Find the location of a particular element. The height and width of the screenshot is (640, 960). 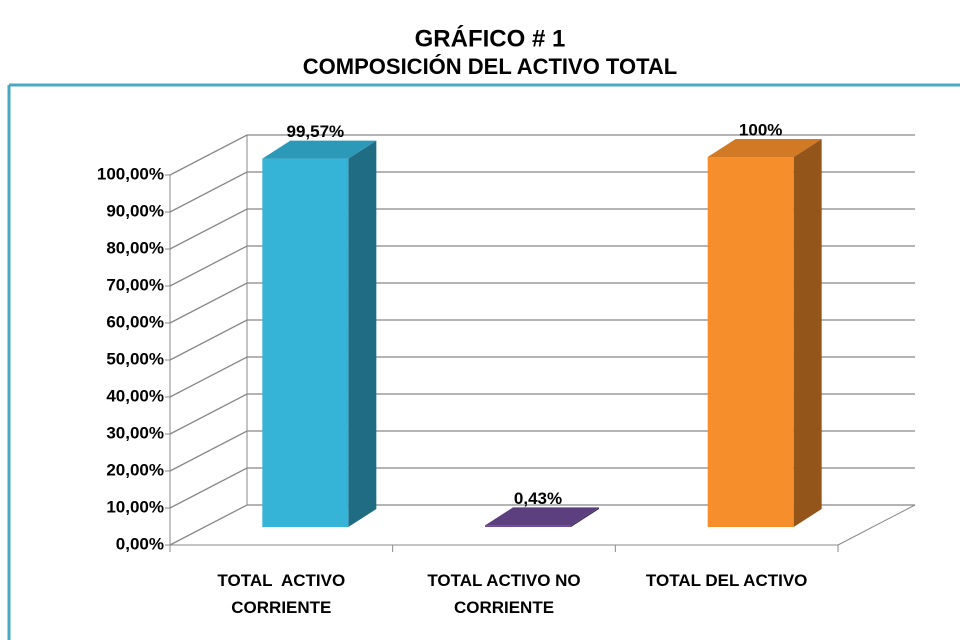

y-tick-label: 30,00% is located at coordinates (135, 432).